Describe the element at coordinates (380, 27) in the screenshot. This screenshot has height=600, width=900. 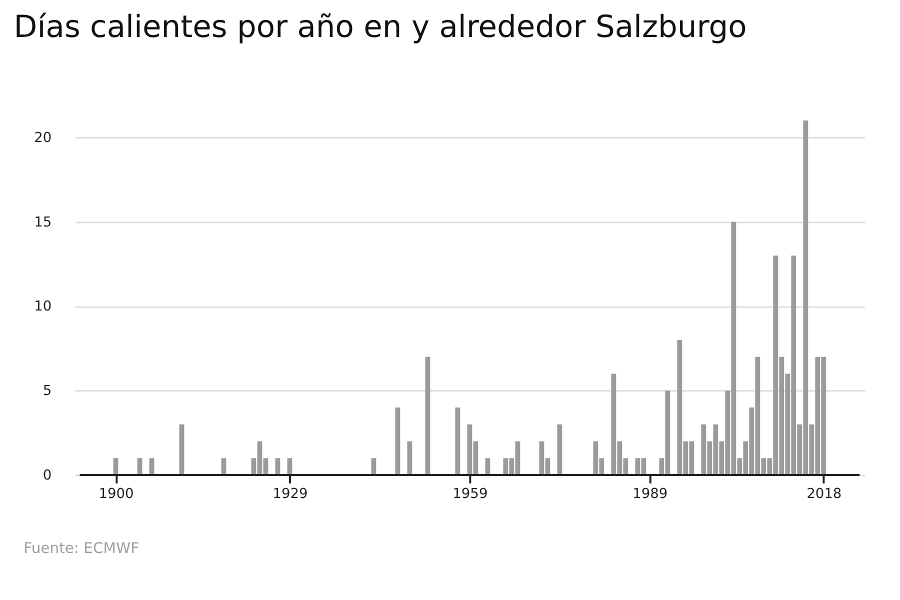
I see `chart-title: Días calientes por año en y alrededor Salzburgo` at that location.